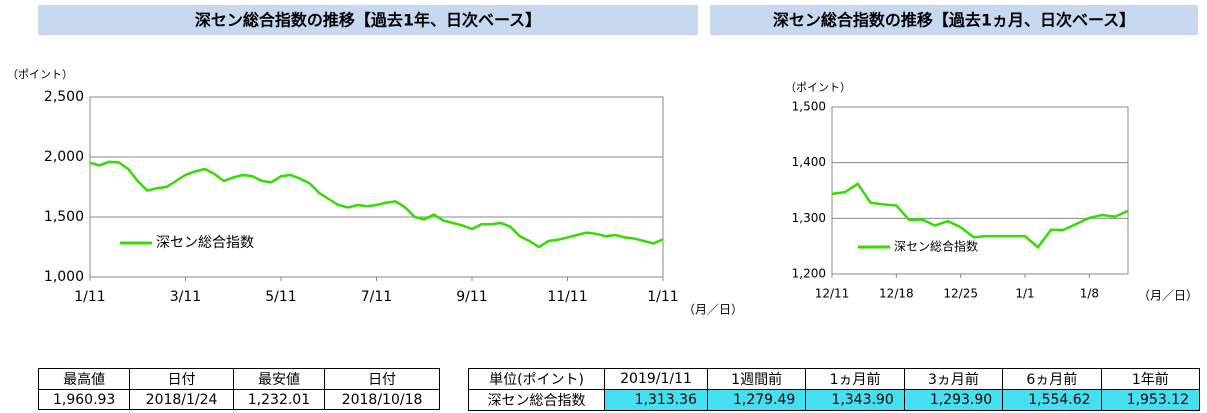 Image resolution: width=1207 pixels, height=413 pixels. What do you see at coordinates (280, 297) in the screenshot?
I see `x-tick-label: 5/11` at bounding box center [280, 297].